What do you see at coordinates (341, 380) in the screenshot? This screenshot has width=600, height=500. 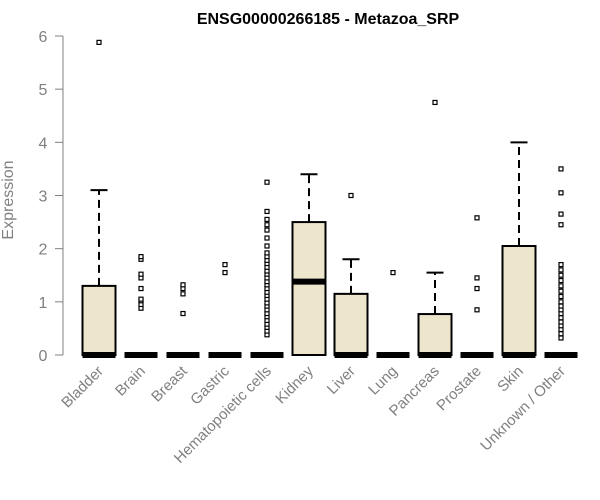 I see `x-tick-label: Liver` at bounding box center [341, 380].